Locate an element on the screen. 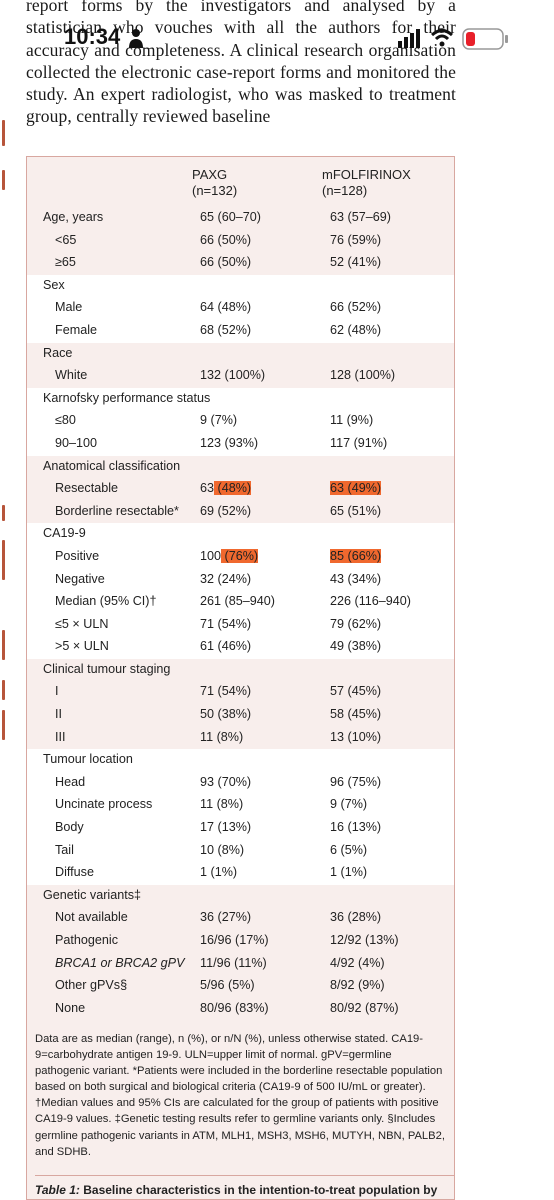 The width and height of the screenshot is (554, 1200). paxg-value: 65 (60–70) is located at coordinates (230, 217).